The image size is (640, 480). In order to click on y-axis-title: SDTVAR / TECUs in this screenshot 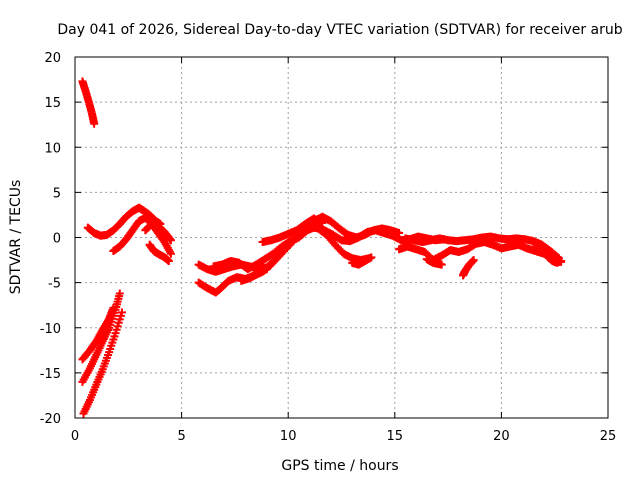, I will do `click(16, 237)`.